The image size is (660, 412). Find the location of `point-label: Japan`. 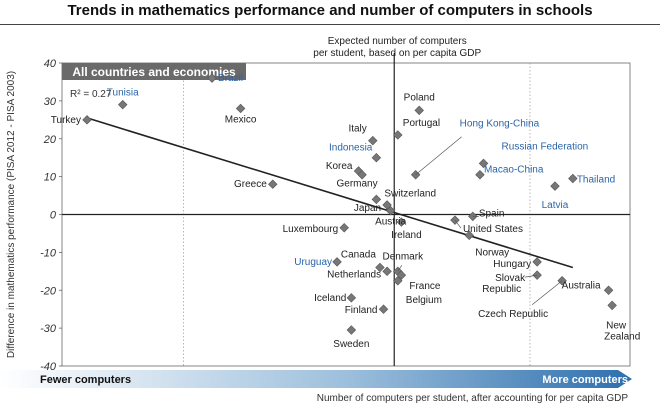

point-label: Japan is located at coordinates (367, 208).